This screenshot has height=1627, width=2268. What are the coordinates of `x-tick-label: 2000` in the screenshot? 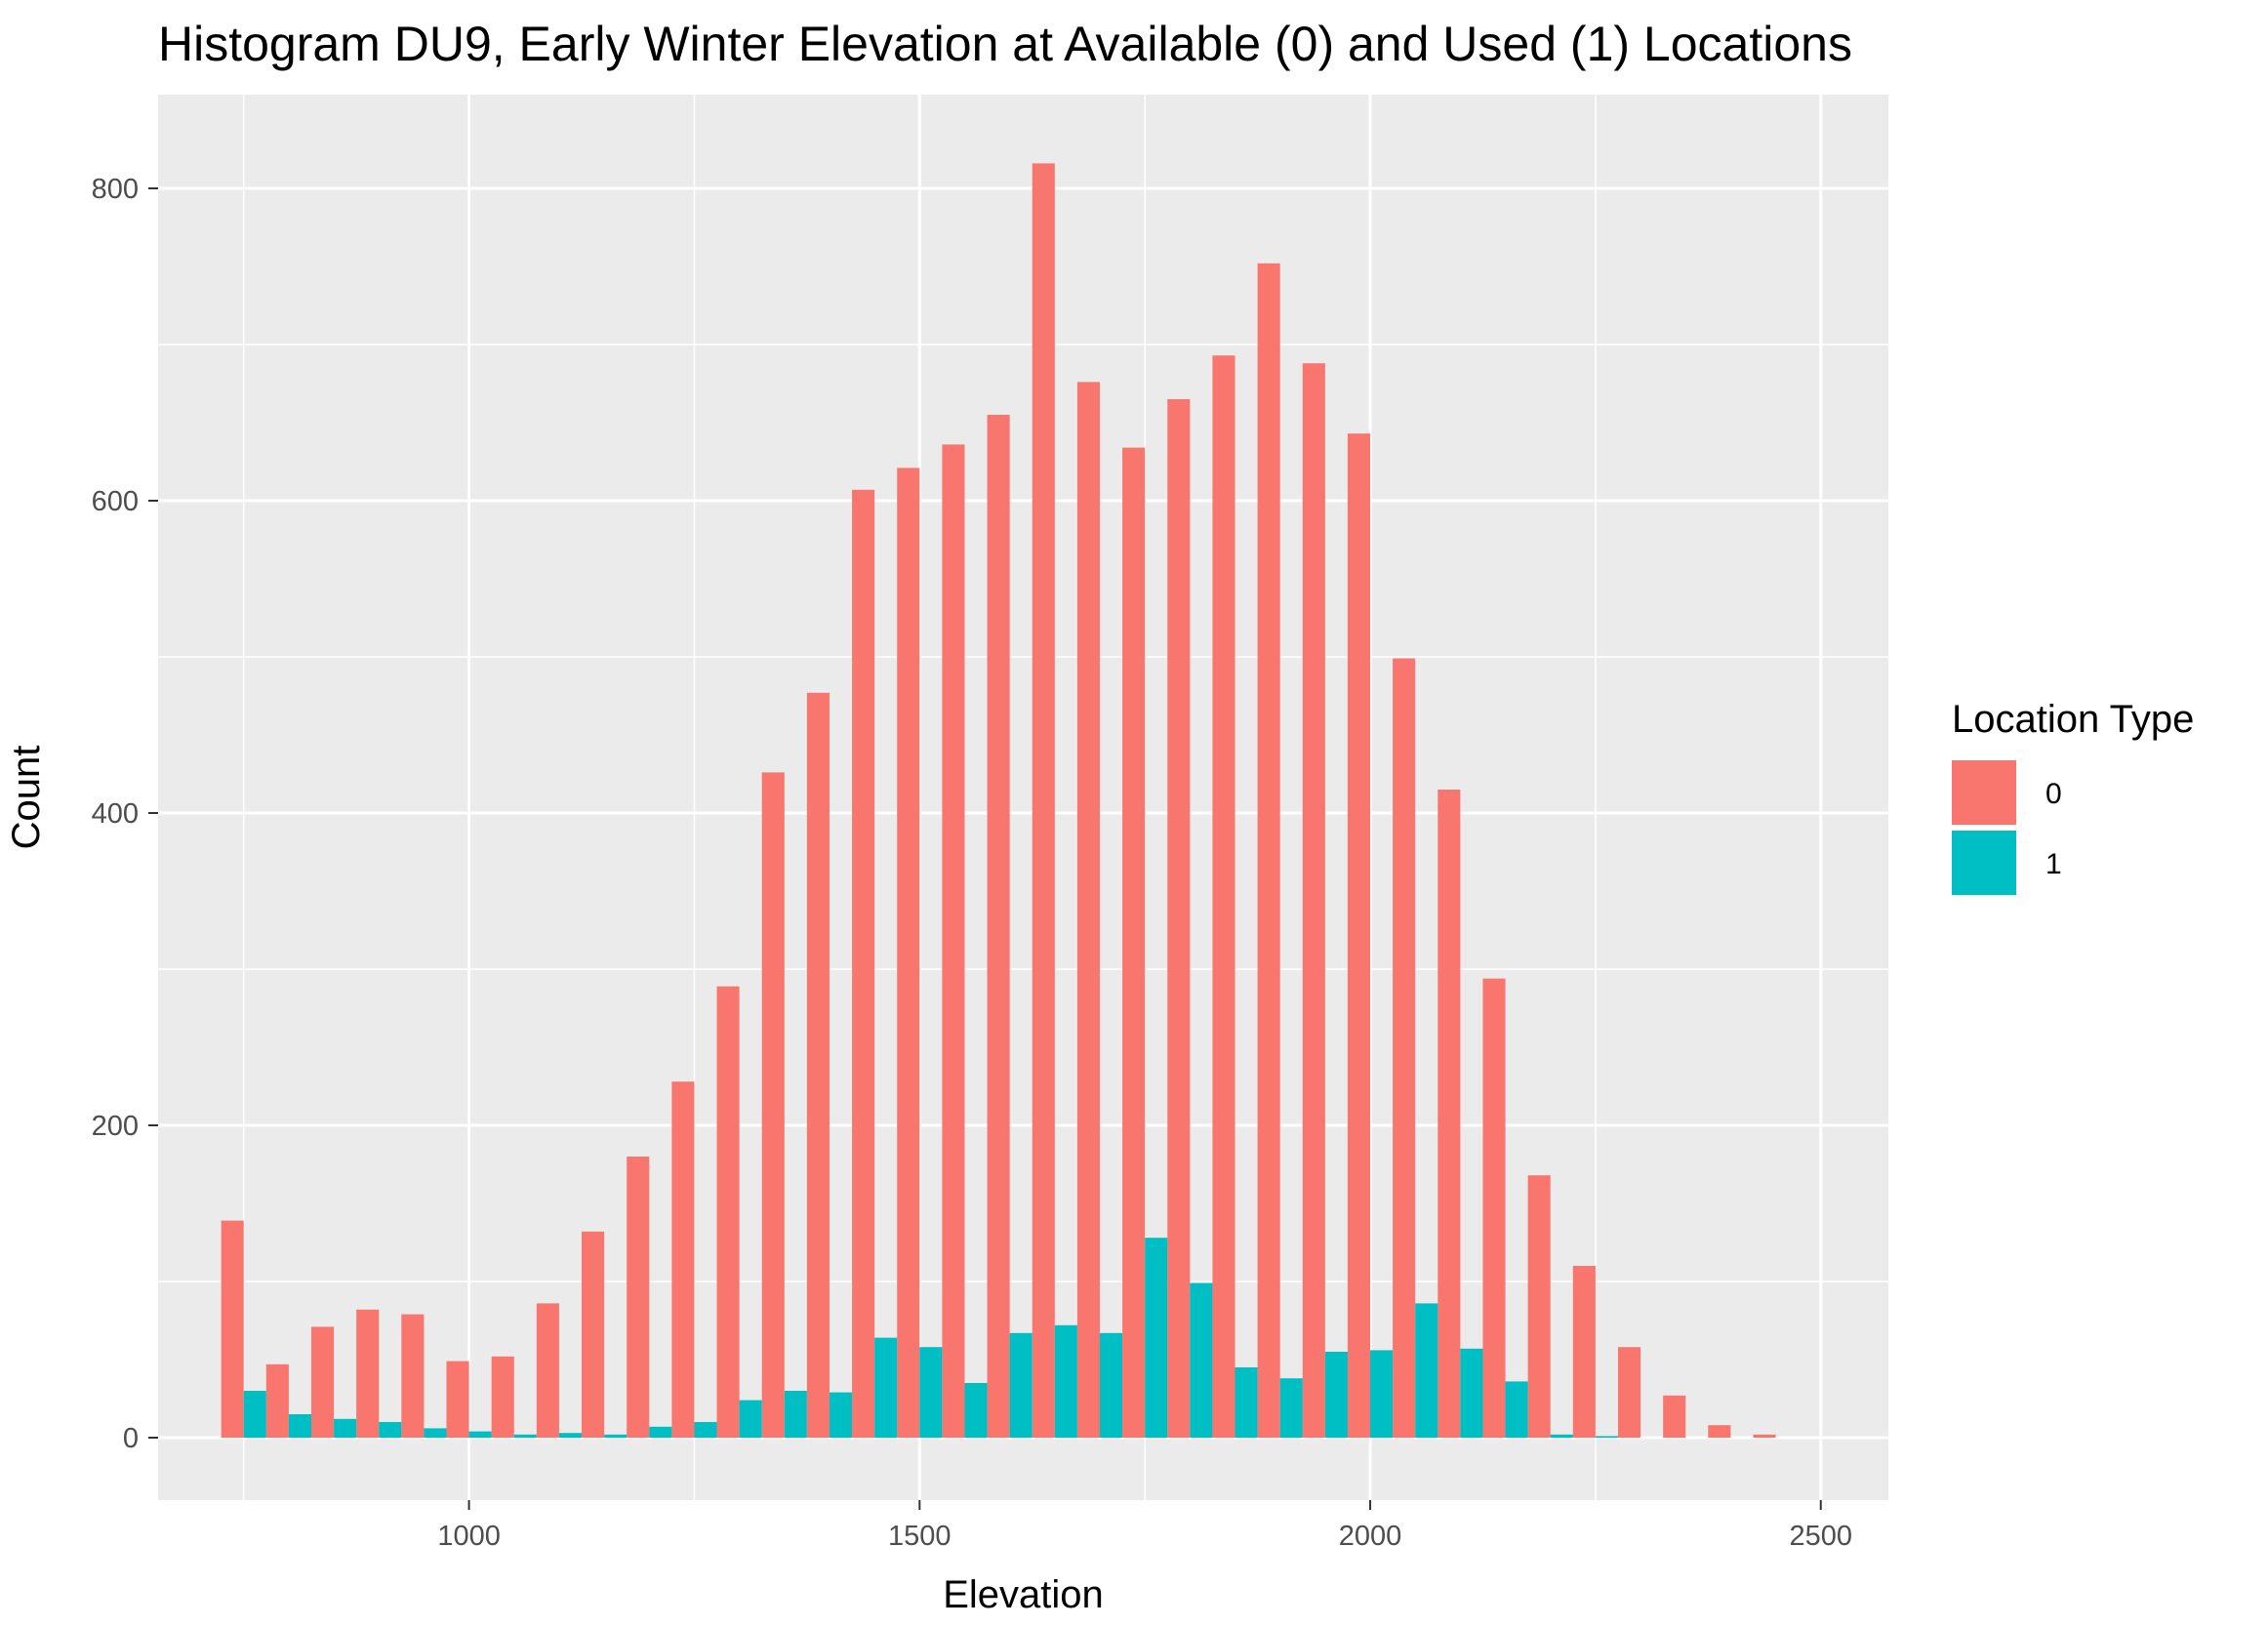 It's located at (1371, 1536).